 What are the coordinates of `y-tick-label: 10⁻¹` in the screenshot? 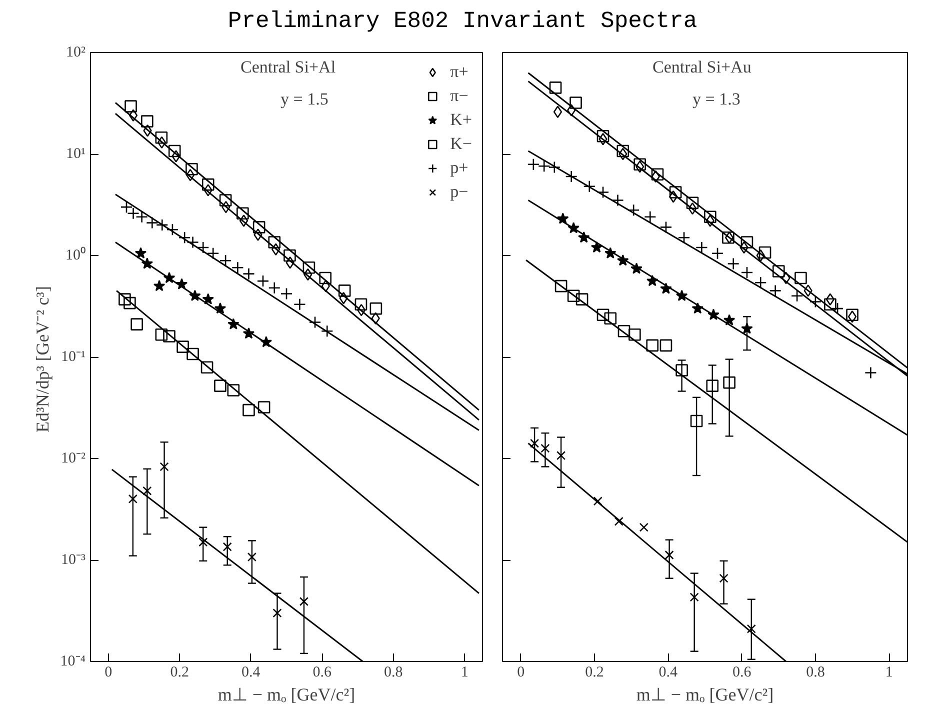 It's located at (73, 357).